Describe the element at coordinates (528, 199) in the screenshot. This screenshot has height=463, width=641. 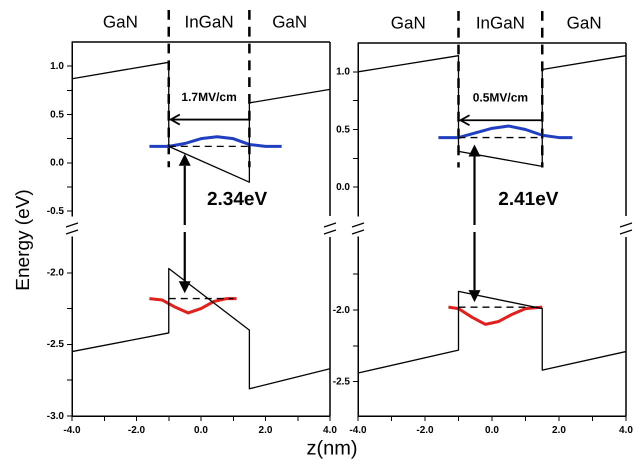
I see `annotation: 2.41eV` at that location.